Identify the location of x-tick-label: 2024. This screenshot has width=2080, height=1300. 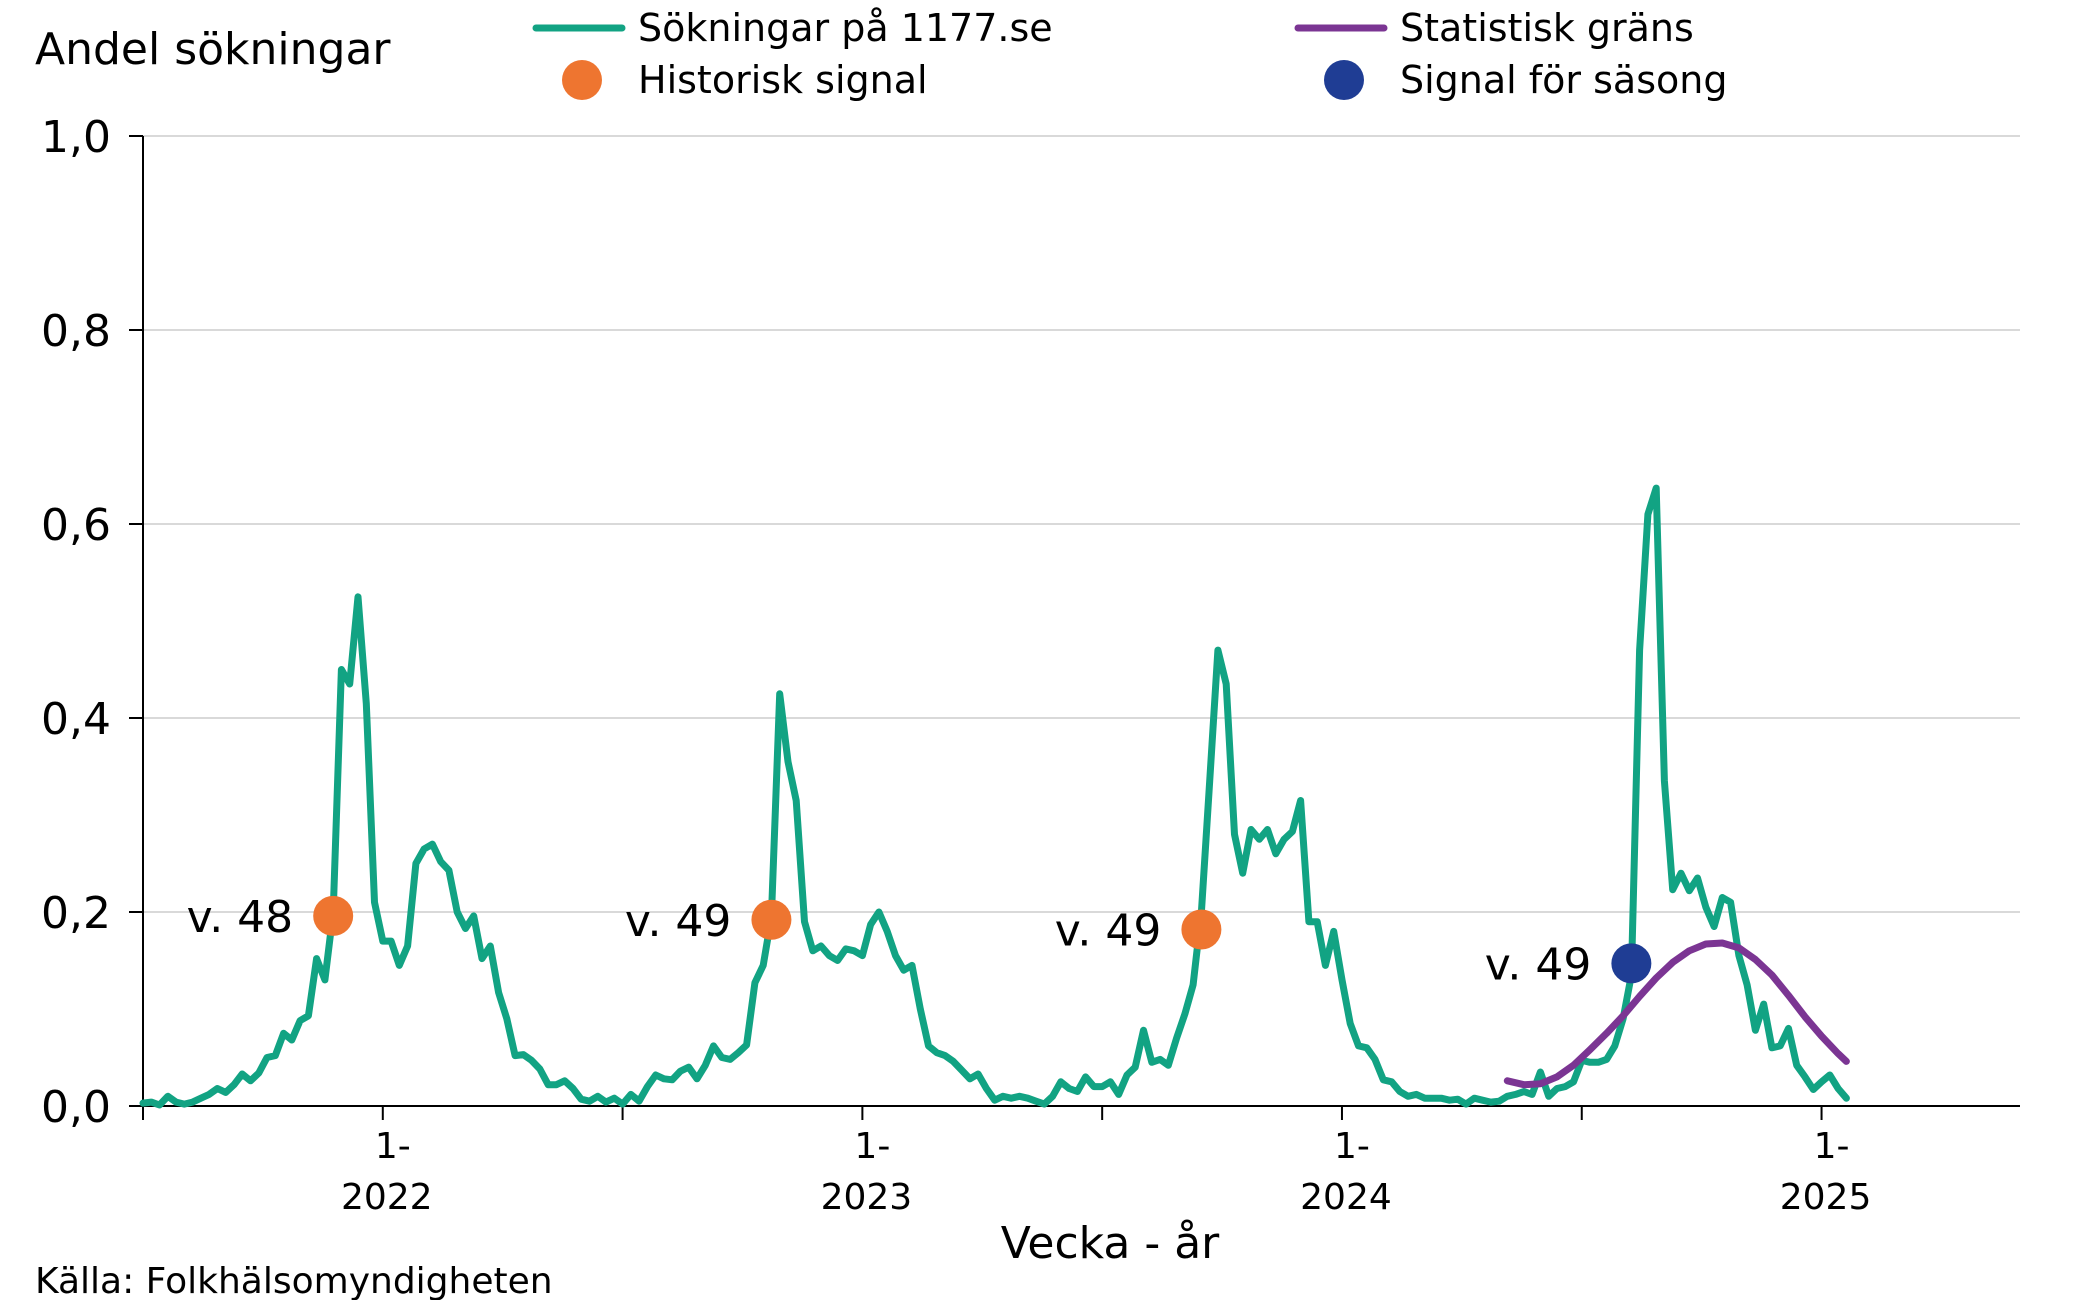
(1346, 1197).